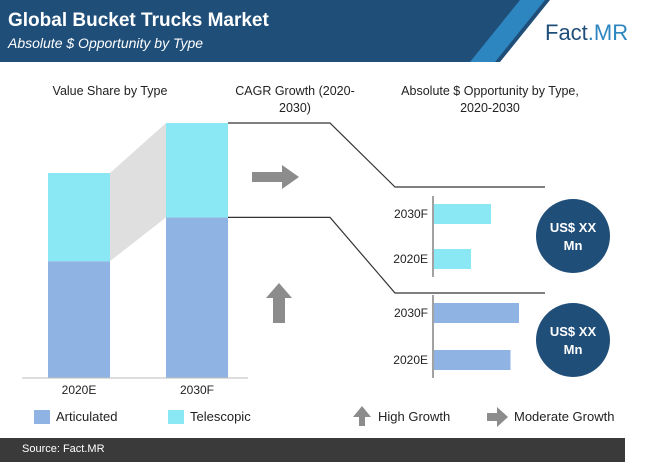  Describe the element at coordinates (462, 214) in the screenshot. I see `hbar-telescopic-2030F` at that location.